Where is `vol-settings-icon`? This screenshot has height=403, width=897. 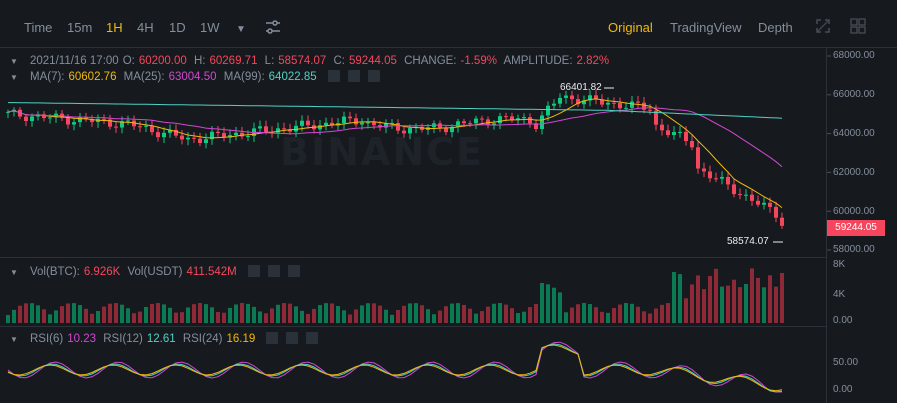
vol-settings-icon is located at coordinates (273, 271).